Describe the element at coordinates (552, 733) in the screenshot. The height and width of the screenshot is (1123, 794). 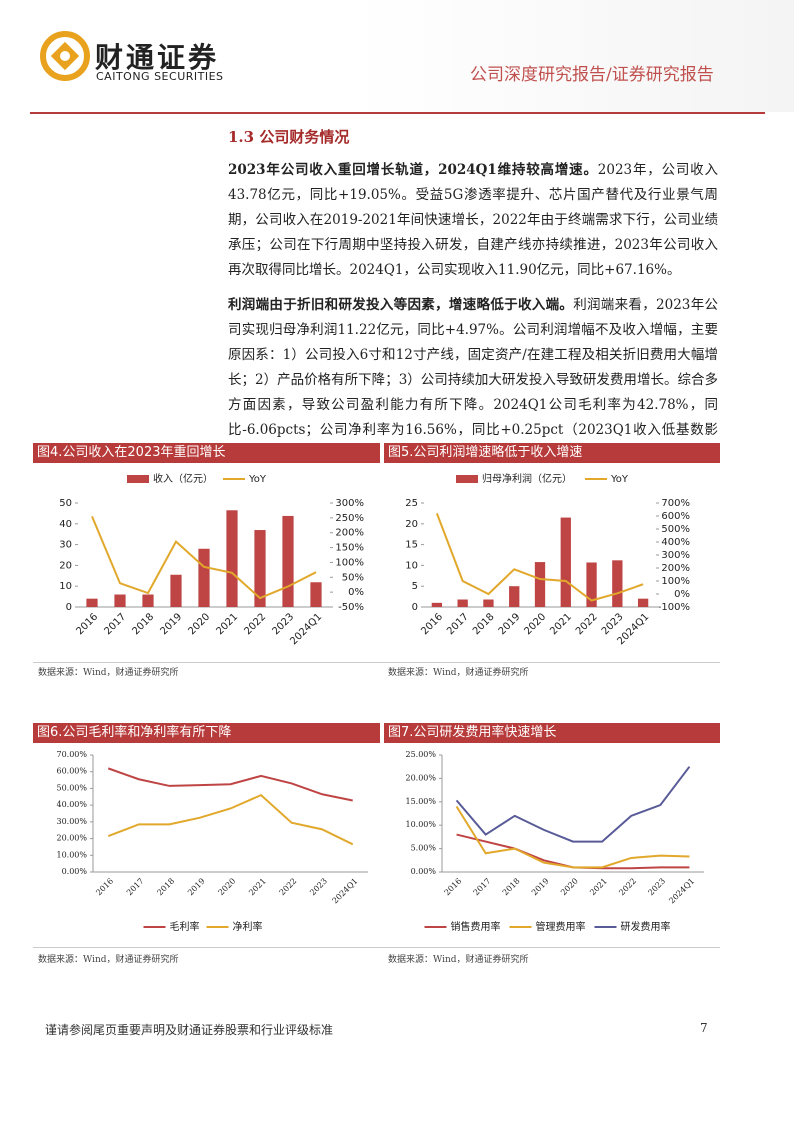
I see `chart-title: 图7.公司研发费用率快速增长` at that location.